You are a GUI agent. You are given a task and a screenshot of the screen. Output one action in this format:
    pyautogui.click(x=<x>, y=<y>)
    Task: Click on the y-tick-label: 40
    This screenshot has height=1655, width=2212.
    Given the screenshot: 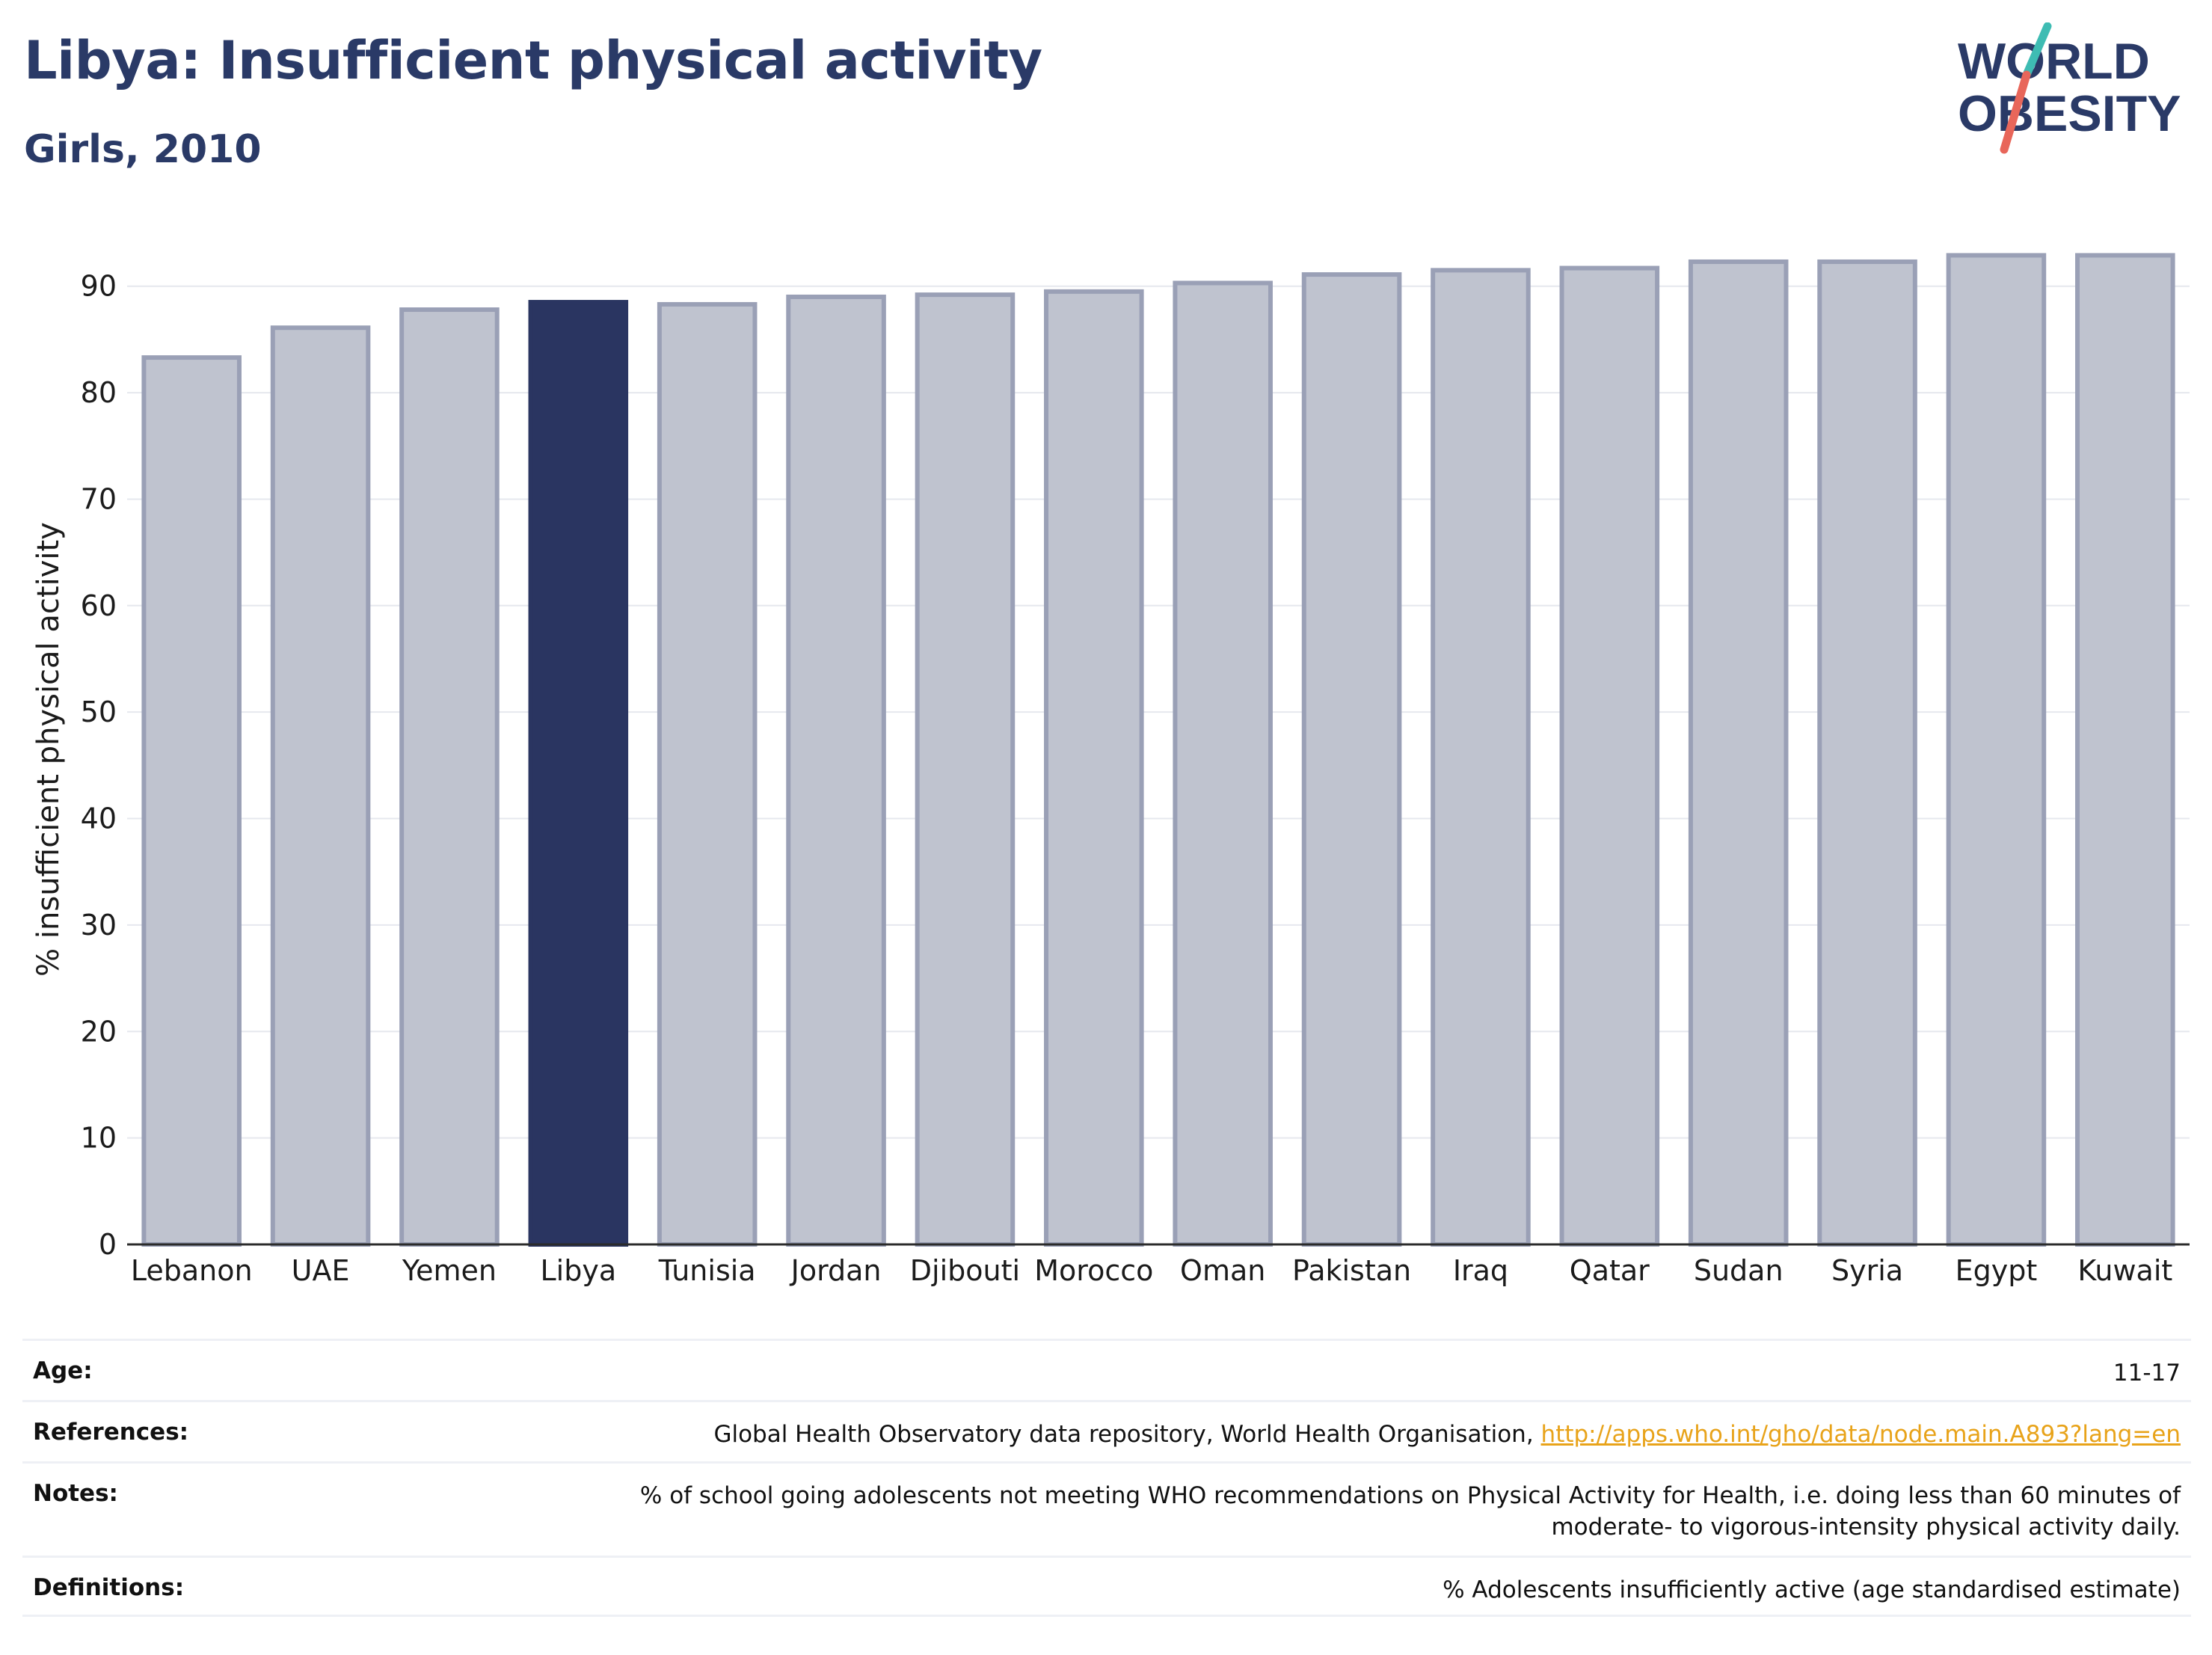 What is the action you would take?
    pyautogui.click(x=99, y=818)
    